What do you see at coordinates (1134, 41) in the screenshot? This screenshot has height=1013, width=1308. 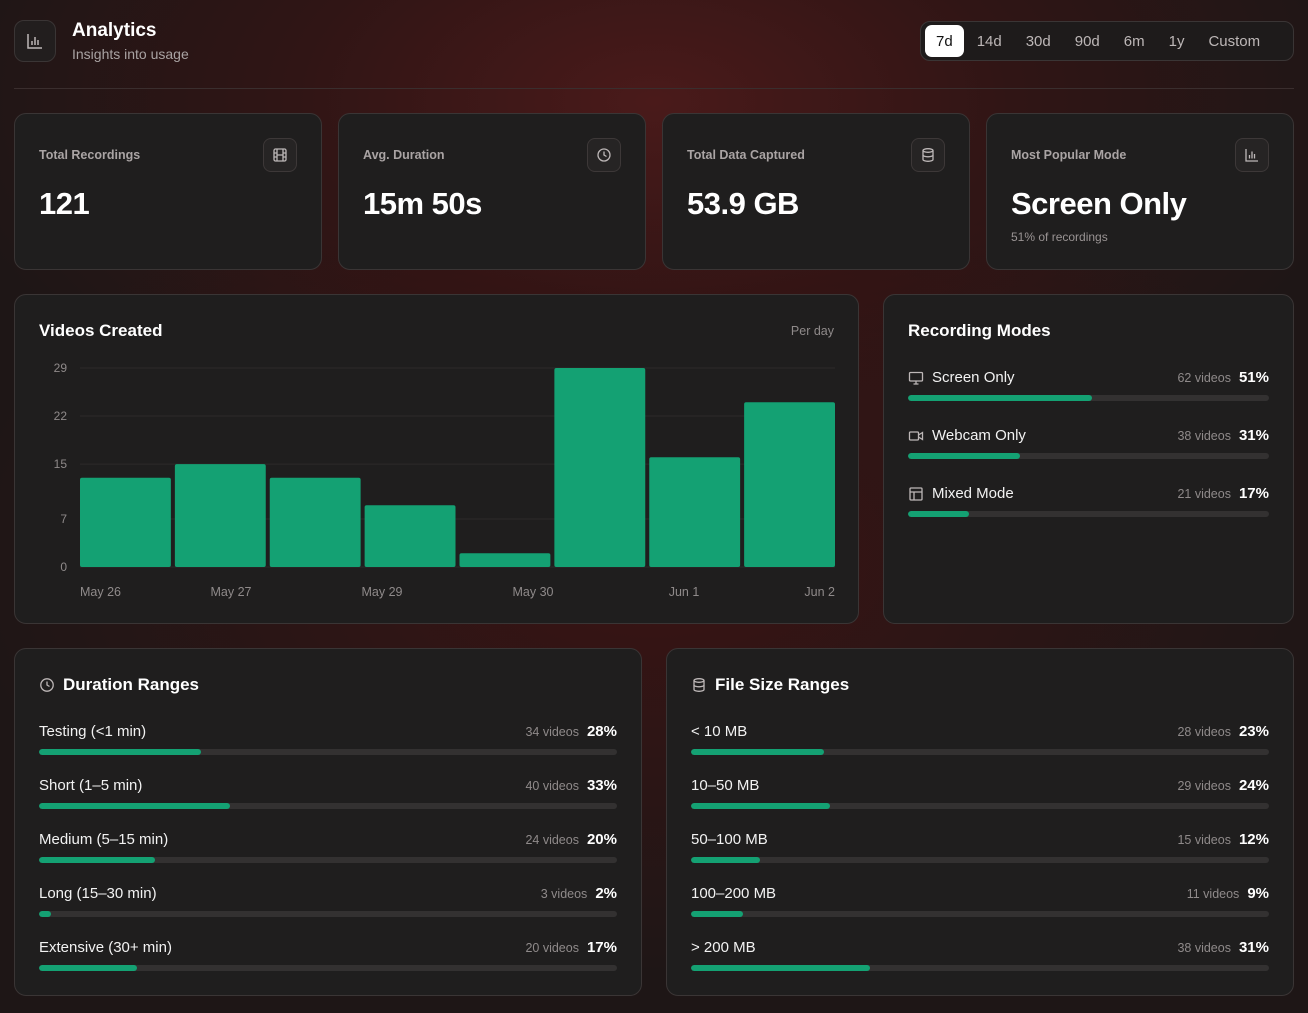 I see `range-6m-button: 6m` at bounding box center [1134, 41].